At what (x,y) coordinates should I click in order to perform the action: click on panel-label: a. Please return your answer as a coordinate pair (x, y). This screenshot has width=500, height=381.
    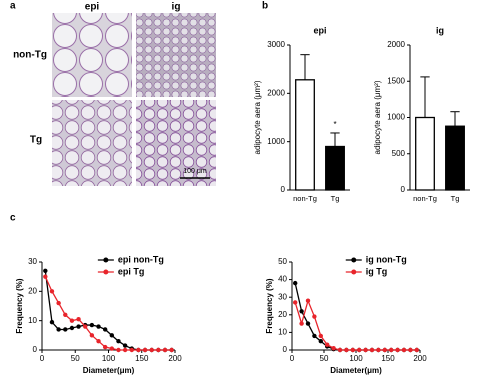
    Looking at the image, I should click on (13, 6).